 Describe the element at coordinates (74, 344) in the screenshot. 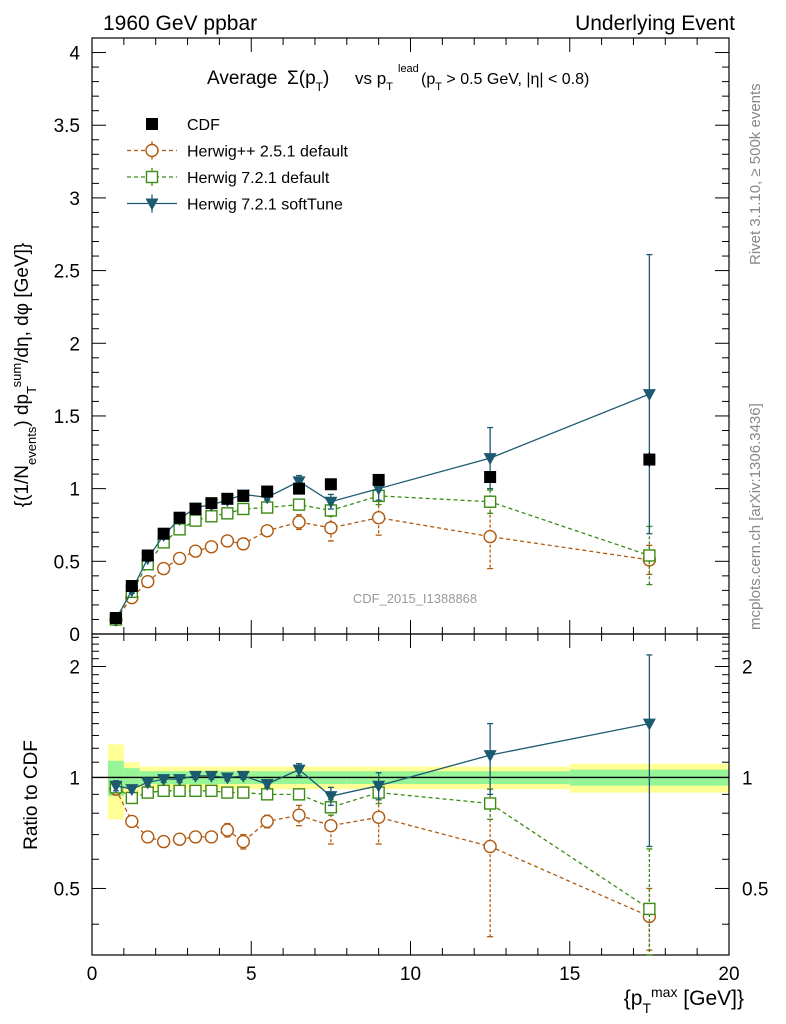

I see `y-tick-label: 2` at that location.